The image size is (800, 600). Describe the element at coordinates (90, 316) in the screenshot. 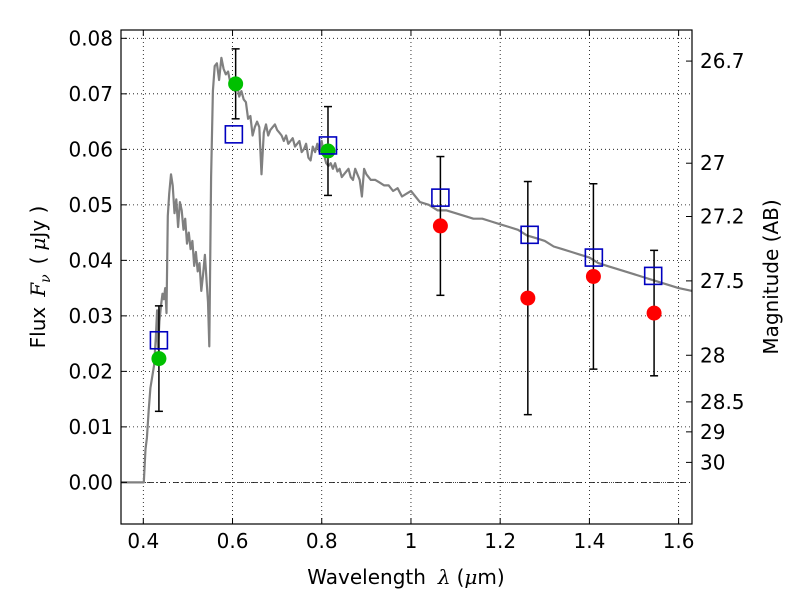

I see `y-tick-label: 0.03` at that location.